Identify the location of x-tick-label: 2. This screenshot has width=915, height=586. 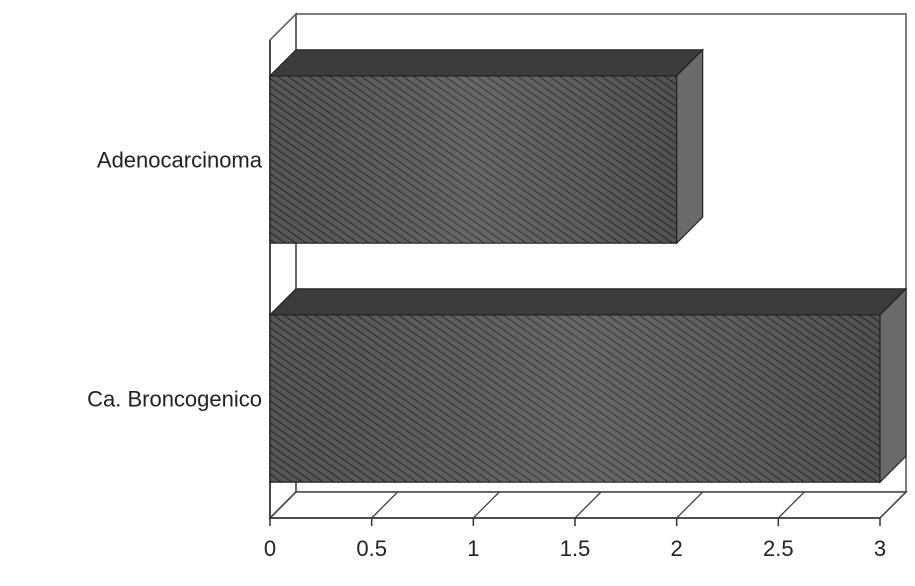
(677, 548).